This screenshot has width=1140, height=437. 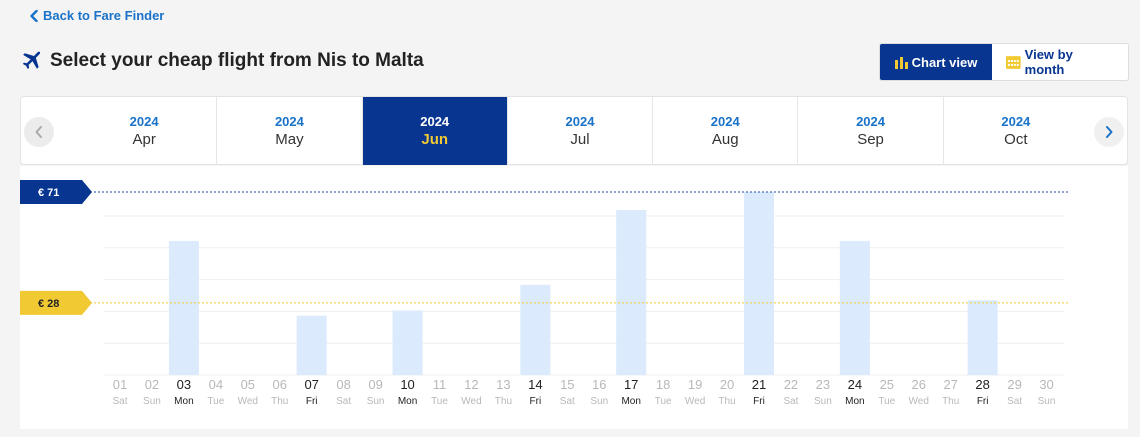 What do you see at coordinates (663, 384) in the screenshot?
I see `day-number: 18` at bounding box center [663, 384].